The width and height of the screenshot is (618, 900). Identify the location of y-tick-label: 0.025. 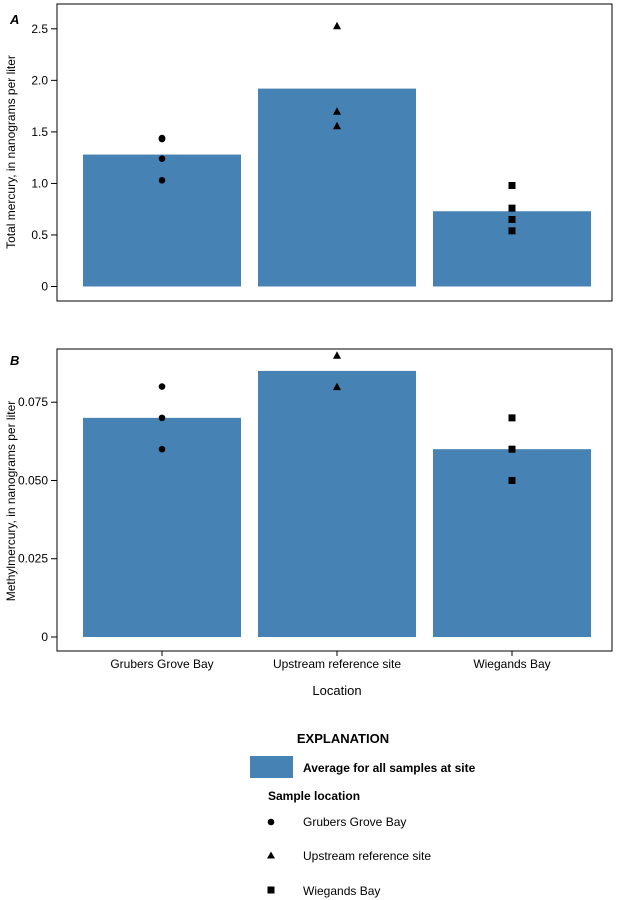
(33, 559).